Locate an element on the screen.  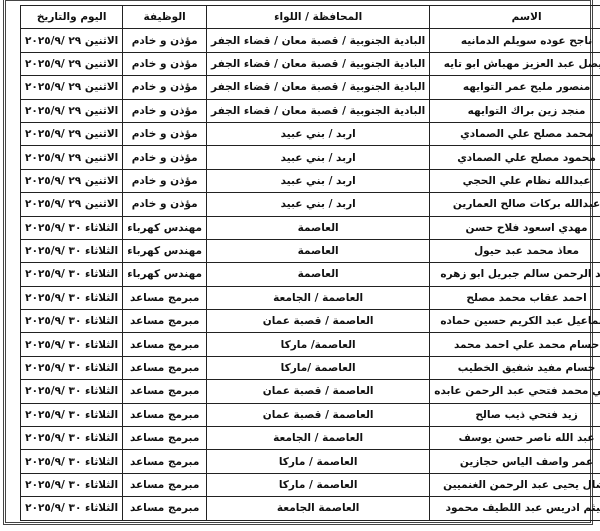
cell-job: مهندس كهرباء is located at coordinates (165, 227).